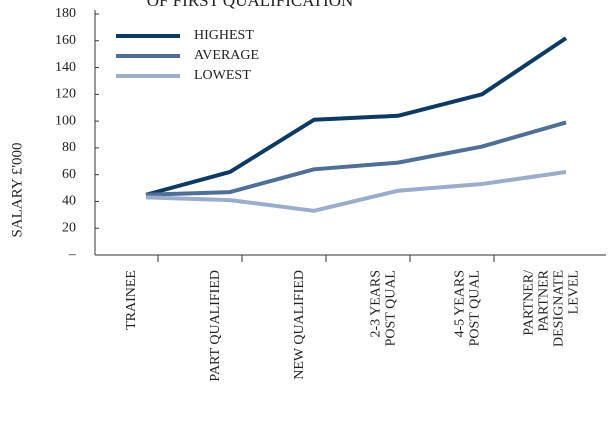 The height and width of the screenshot is (426, 614). What do you see at coordinates (384, 308) in the screenshot?
I see `x-tick-label: 2-3 YEARSPOST QUAL` at bounding box center [384, 308].